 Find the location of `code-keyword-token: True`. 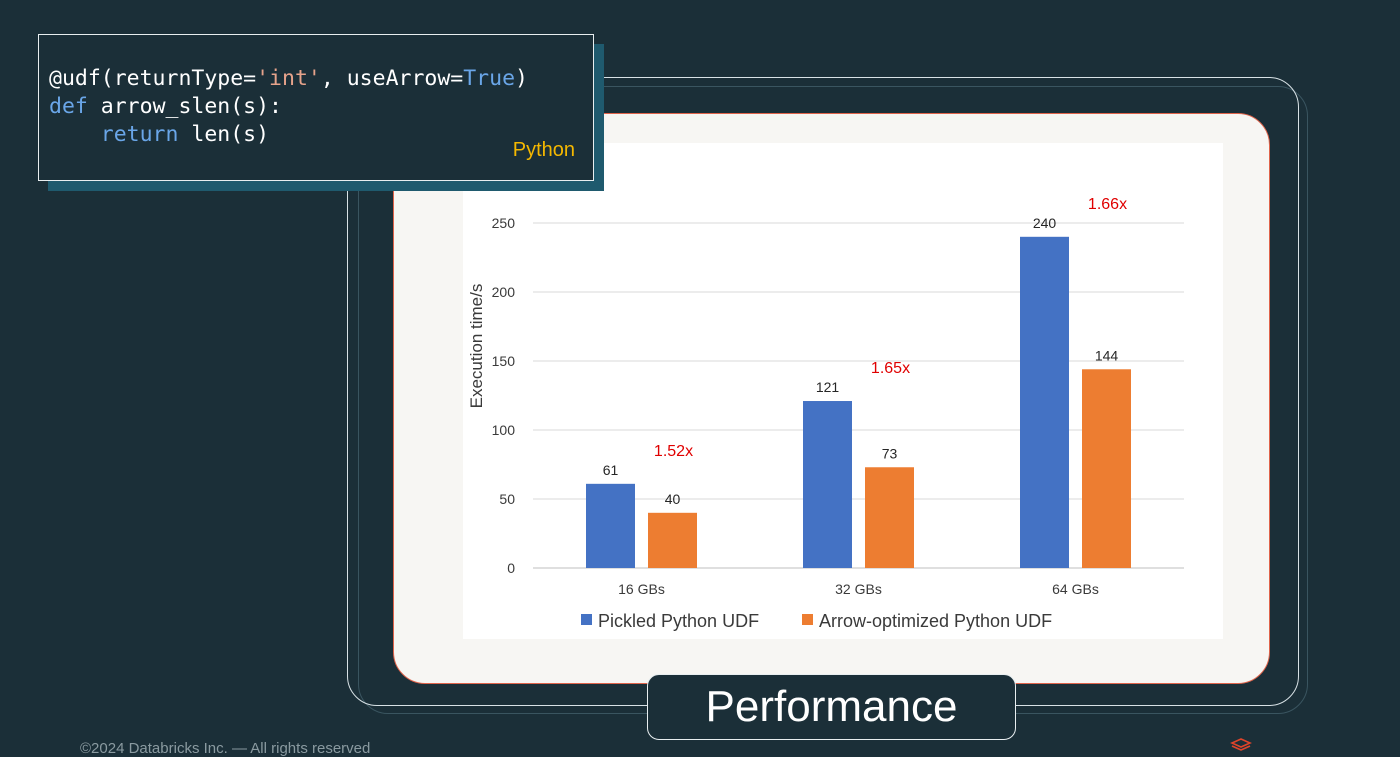

code-keyword-token: True is located at coordinates (489, 78).